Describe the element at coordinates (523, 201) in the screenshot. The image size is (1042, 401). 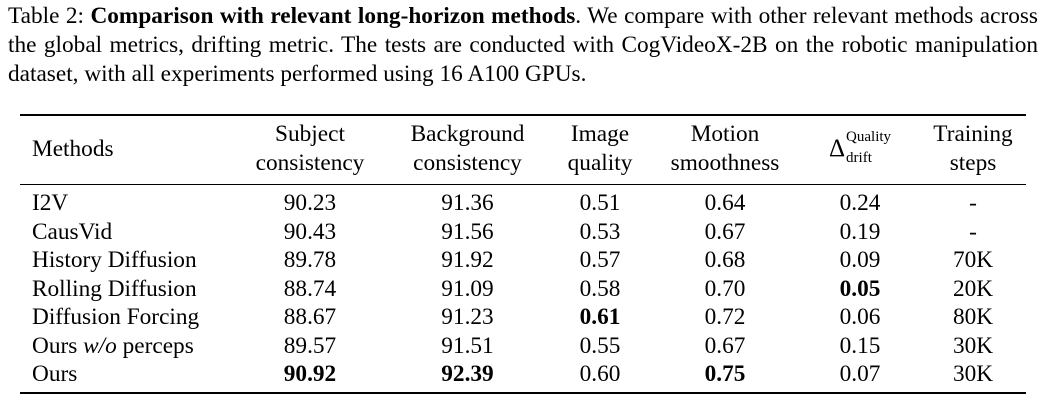
I see `table-row: I2V 90.23 91.36 0.51 0.64 0.24 -` at that location.